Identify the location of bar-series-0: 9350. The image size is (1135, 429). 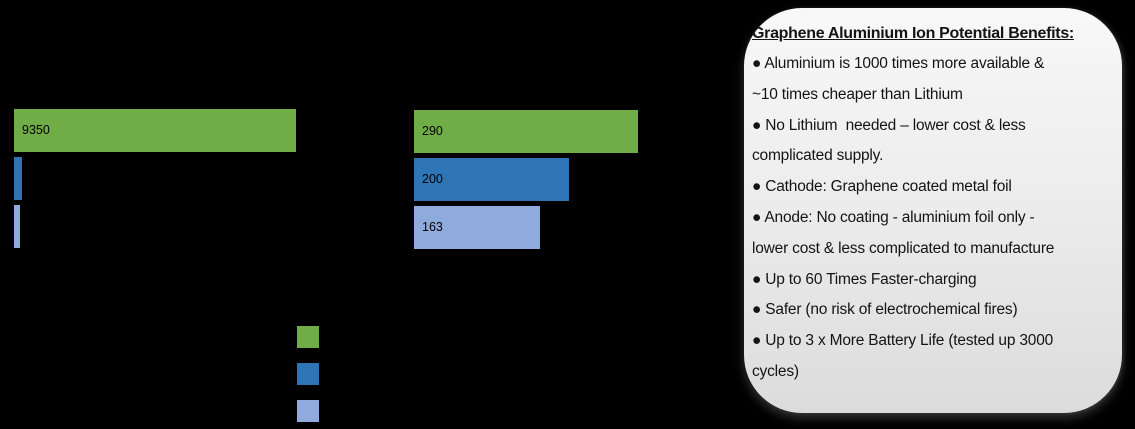
(155, 130).